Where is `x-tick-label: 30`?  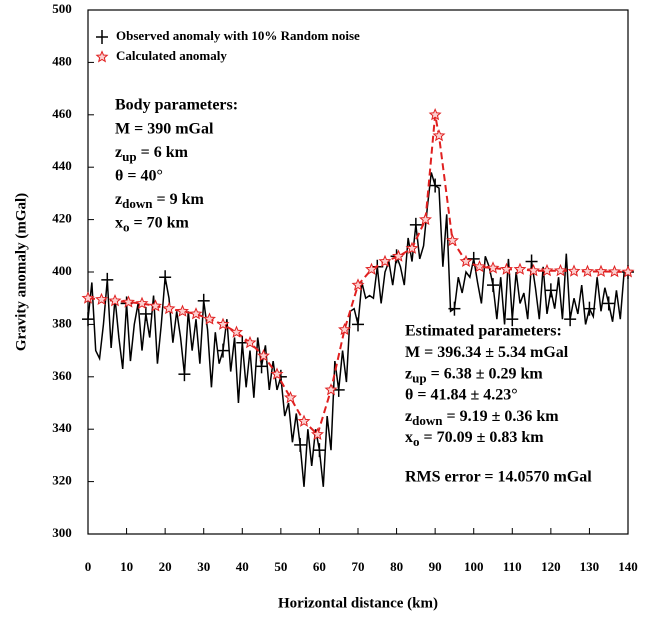 x-tick-label: 30 is located at coordinates (203, 566).